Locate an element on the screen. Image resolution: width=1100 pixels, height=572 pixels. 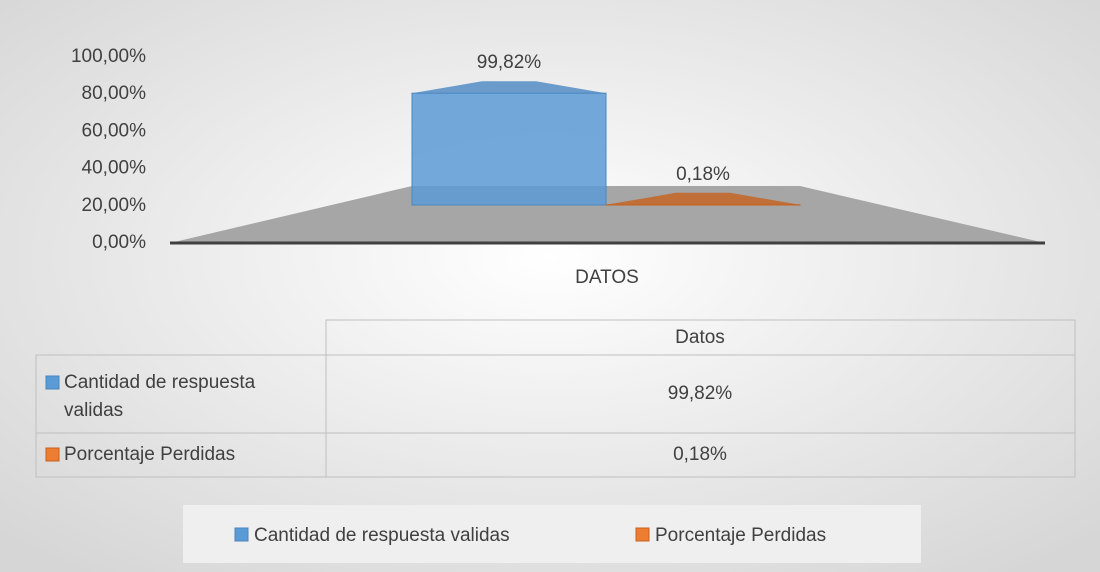
y-tick-label: 100,00% is located at coordinates (108, 56).